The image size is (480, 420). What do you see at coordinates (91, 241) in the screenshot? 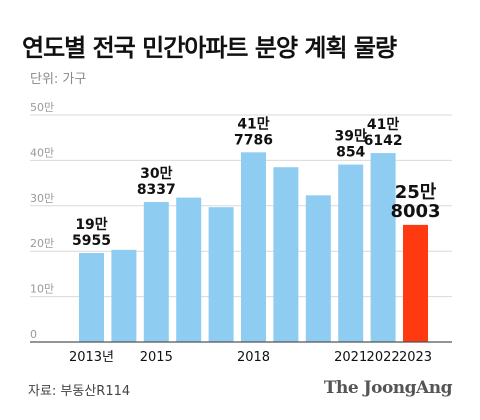
I see `data-label: 5955` at bounding box center [91, 241].